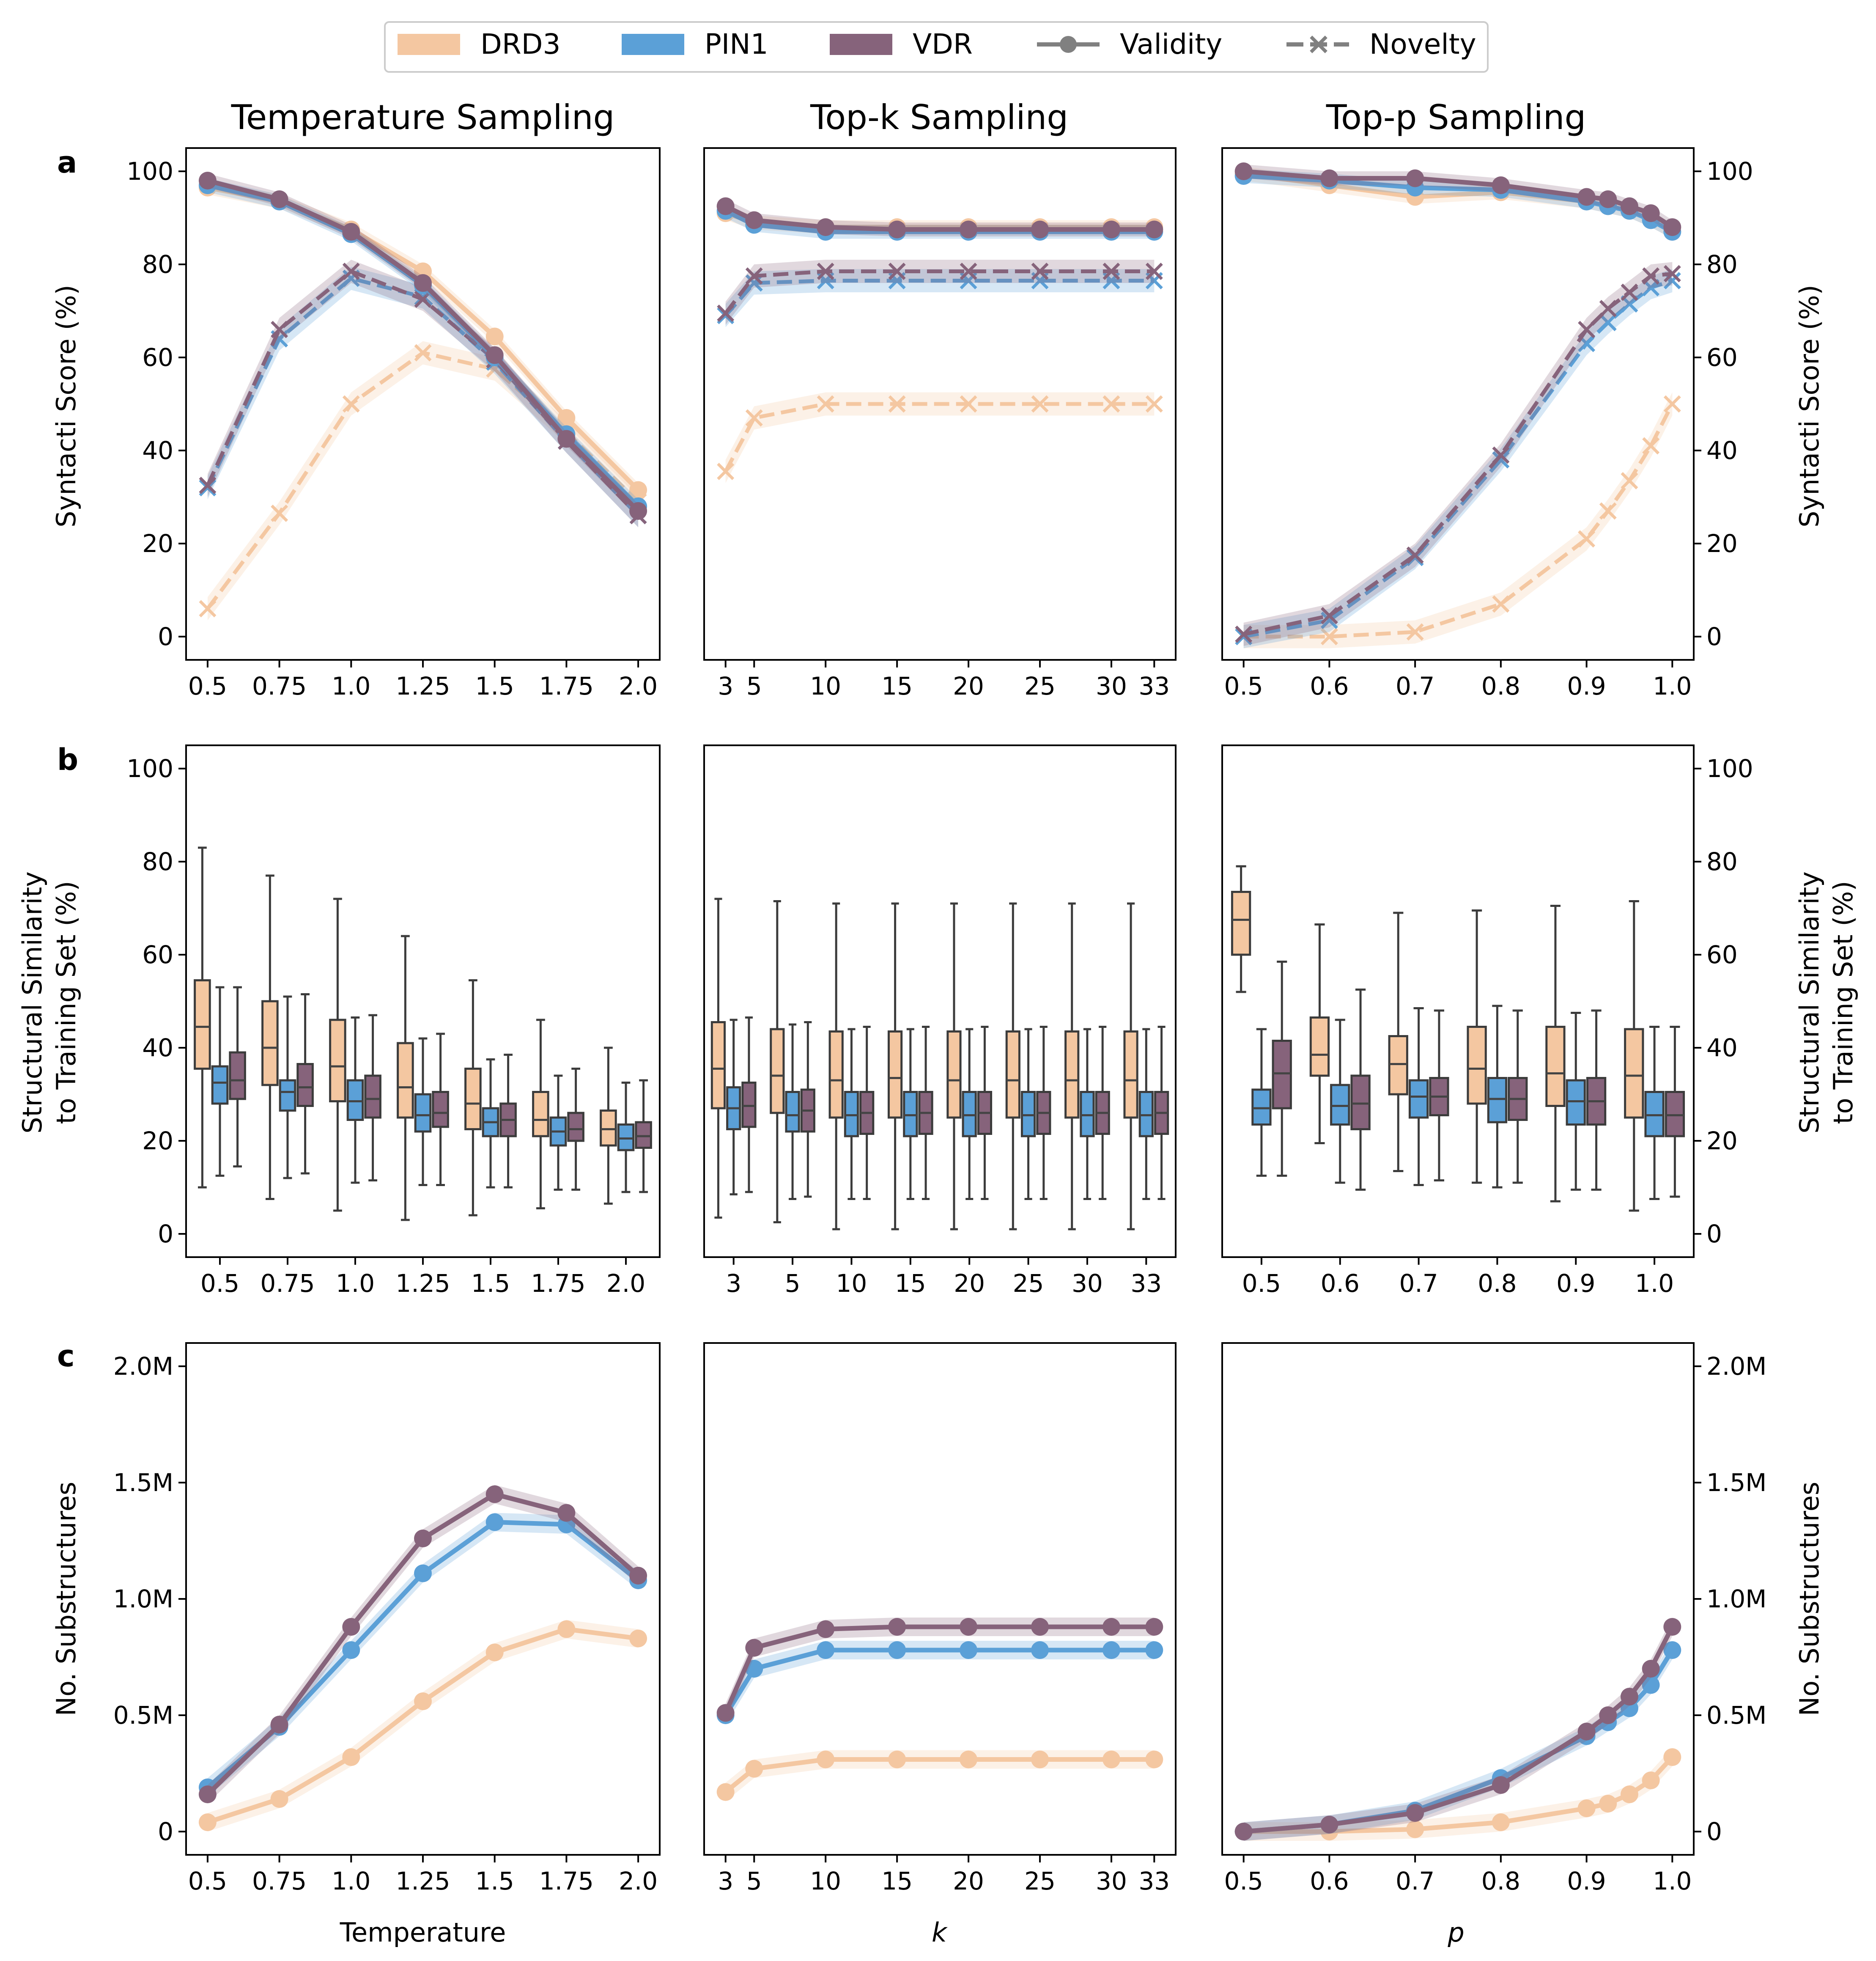 The width and height of the screenshot is (1876, 1961). I want to click on panel-a-topk: 3 5 10 15 20 25 30 33, so click(940, 424).